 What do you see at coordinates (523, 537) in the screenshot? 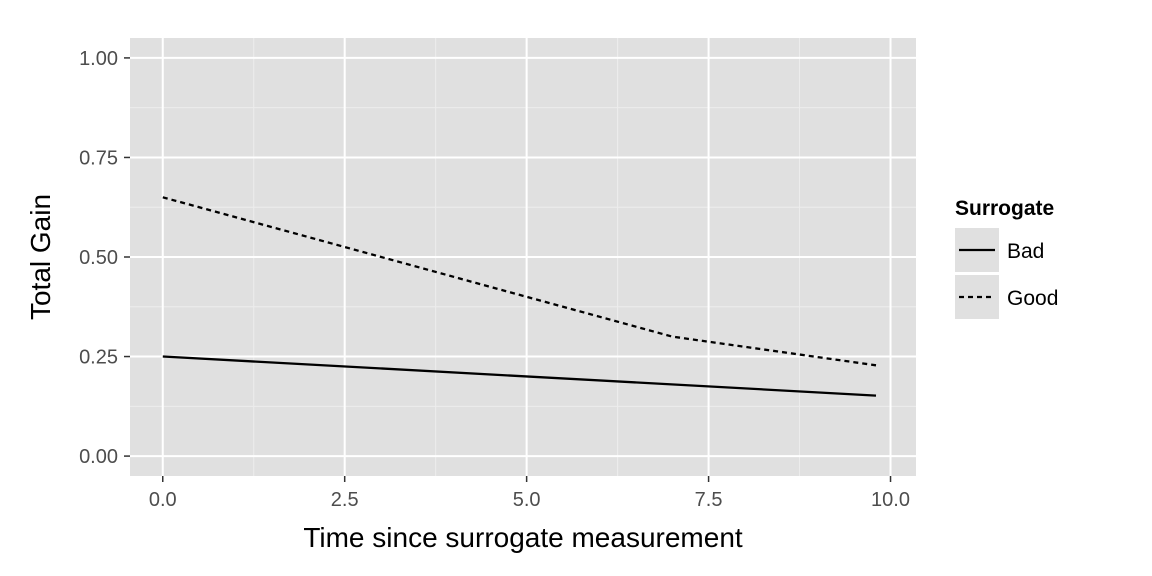
I see `x-axis-title: Time since surrogate measurement` at bounding box center [523, 537].